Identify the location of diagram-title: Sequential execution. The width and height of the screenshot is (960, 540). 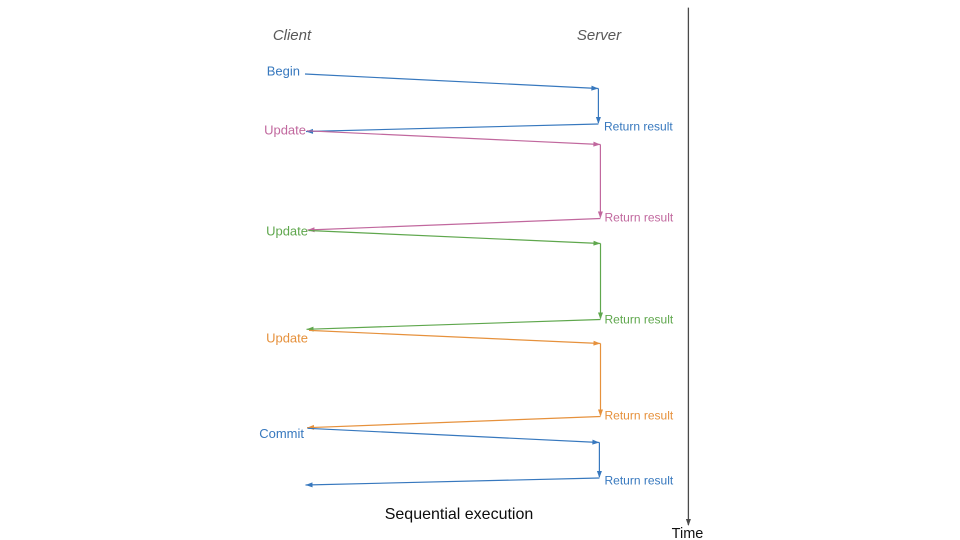
(459, 514).